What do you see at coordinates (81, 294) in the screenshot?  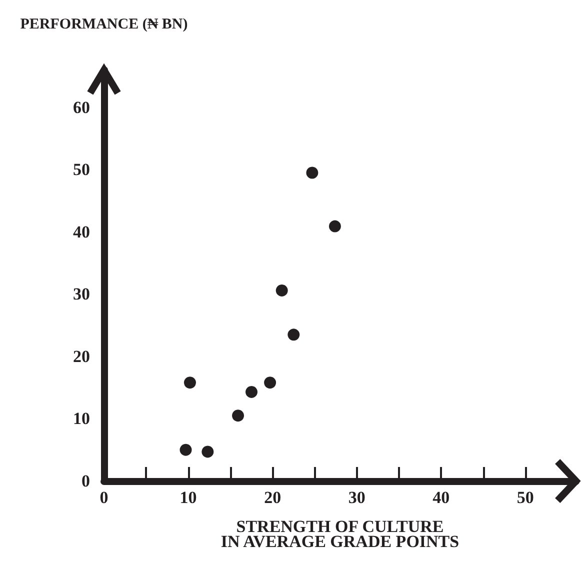 I see `y-tick-label: 30` at bounding box center [81, 294].